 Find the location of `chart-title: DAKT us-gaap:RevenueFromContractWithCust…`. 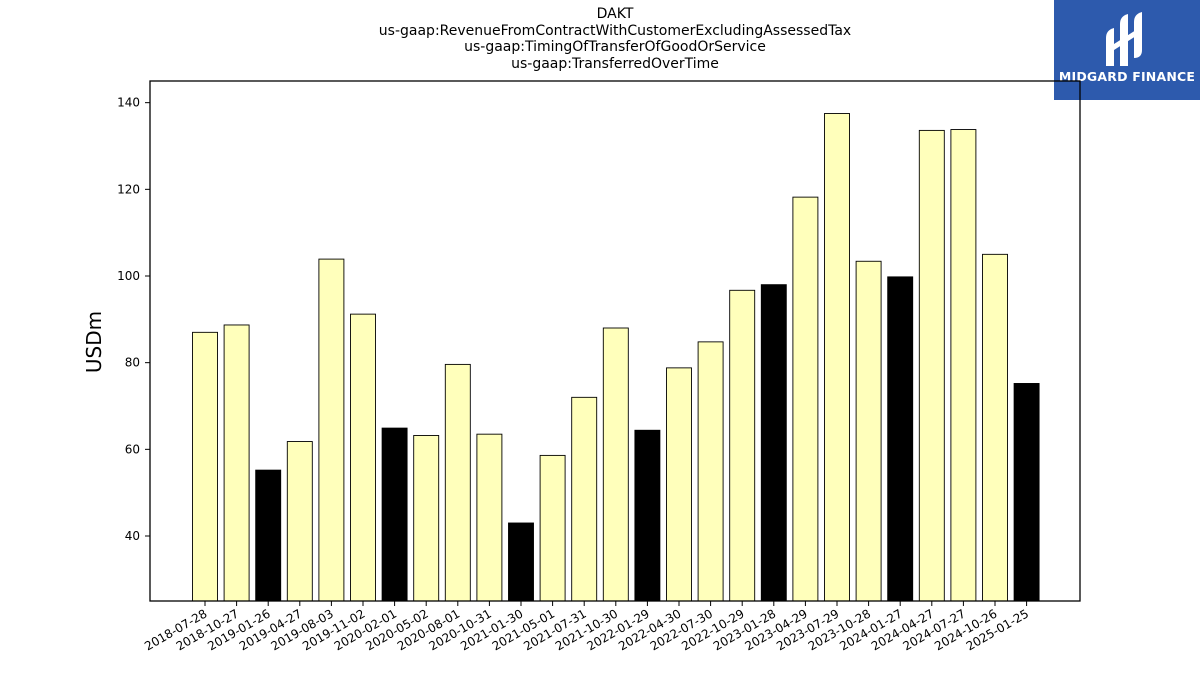

chart-title: DAKT us-gaap:RevenueFromContractWithCust… is located at coordinates (600, 39).